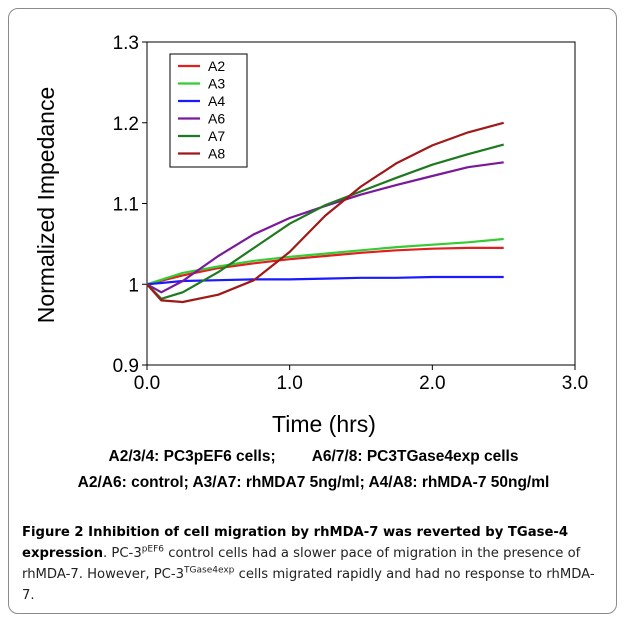 This screenshot has width=627, height=623. Describe the element at coordinates (289, 383) in the screenshot. I see `x-tick-label: 1.0` at that location.